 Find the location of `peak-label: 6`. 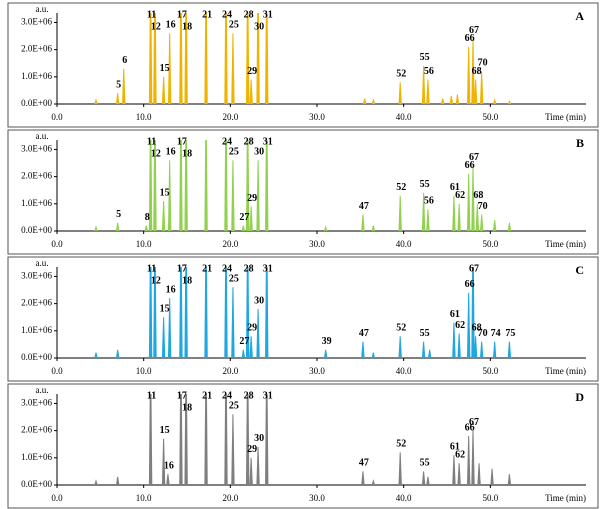

peak-label: 6 is located at coordinates (124, 60).